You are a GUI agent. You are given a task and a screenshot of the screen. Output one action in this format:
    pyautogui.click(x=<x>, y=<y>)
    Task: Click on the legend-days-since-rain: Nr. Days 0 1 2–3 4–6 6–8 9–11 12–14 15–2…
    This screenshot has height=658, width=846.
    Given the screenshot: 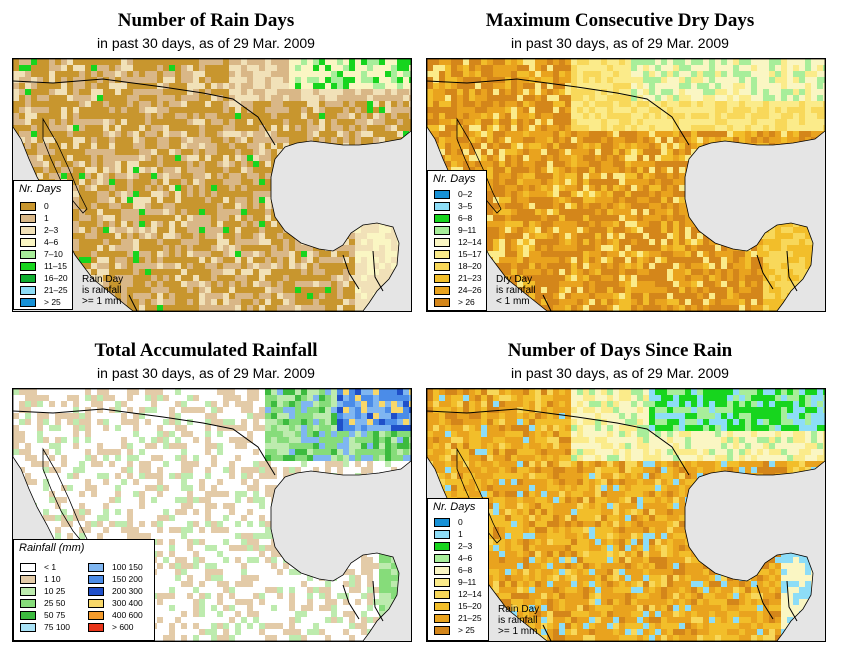 What is the action you would take?
    pyautogui.click(x=458, y=569)
    